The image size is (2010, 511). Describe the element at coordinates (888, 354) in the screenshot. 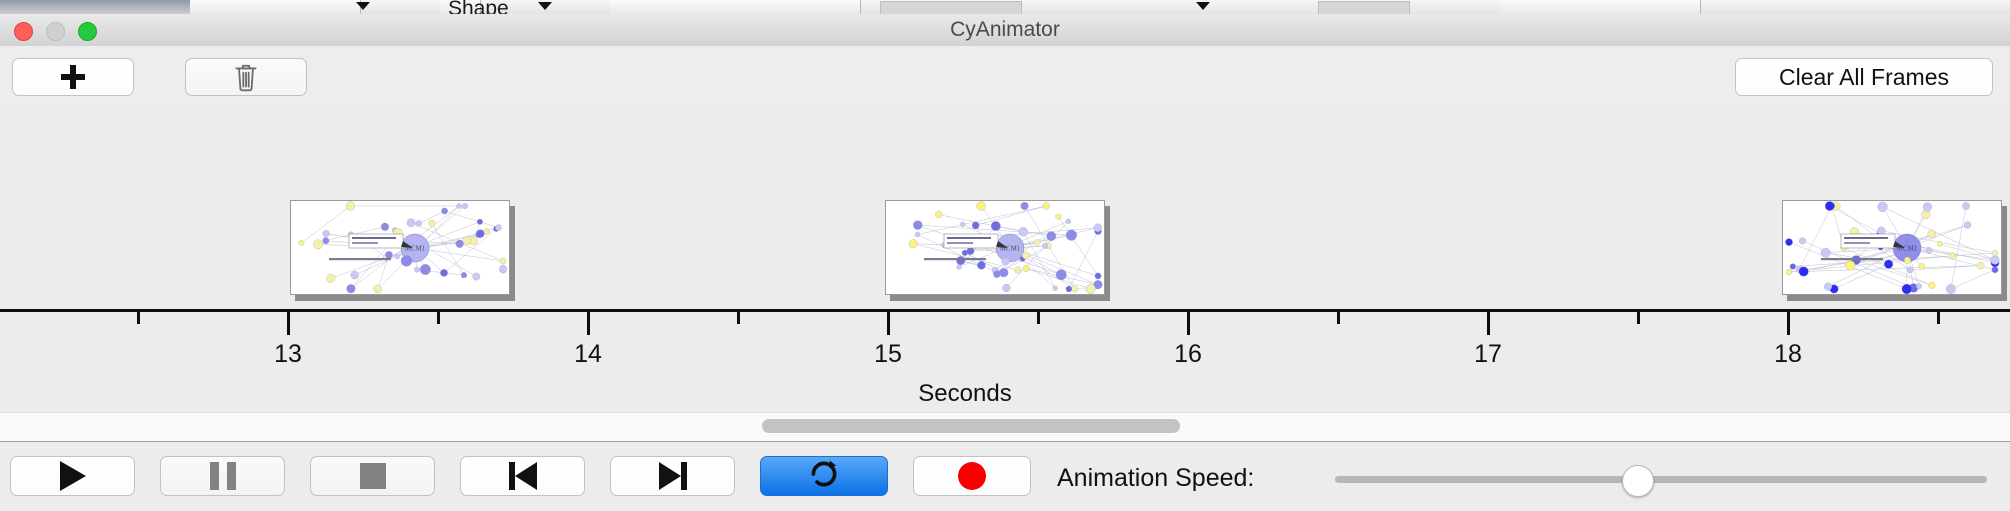

I see `axis-tick-label: 15` at that location.